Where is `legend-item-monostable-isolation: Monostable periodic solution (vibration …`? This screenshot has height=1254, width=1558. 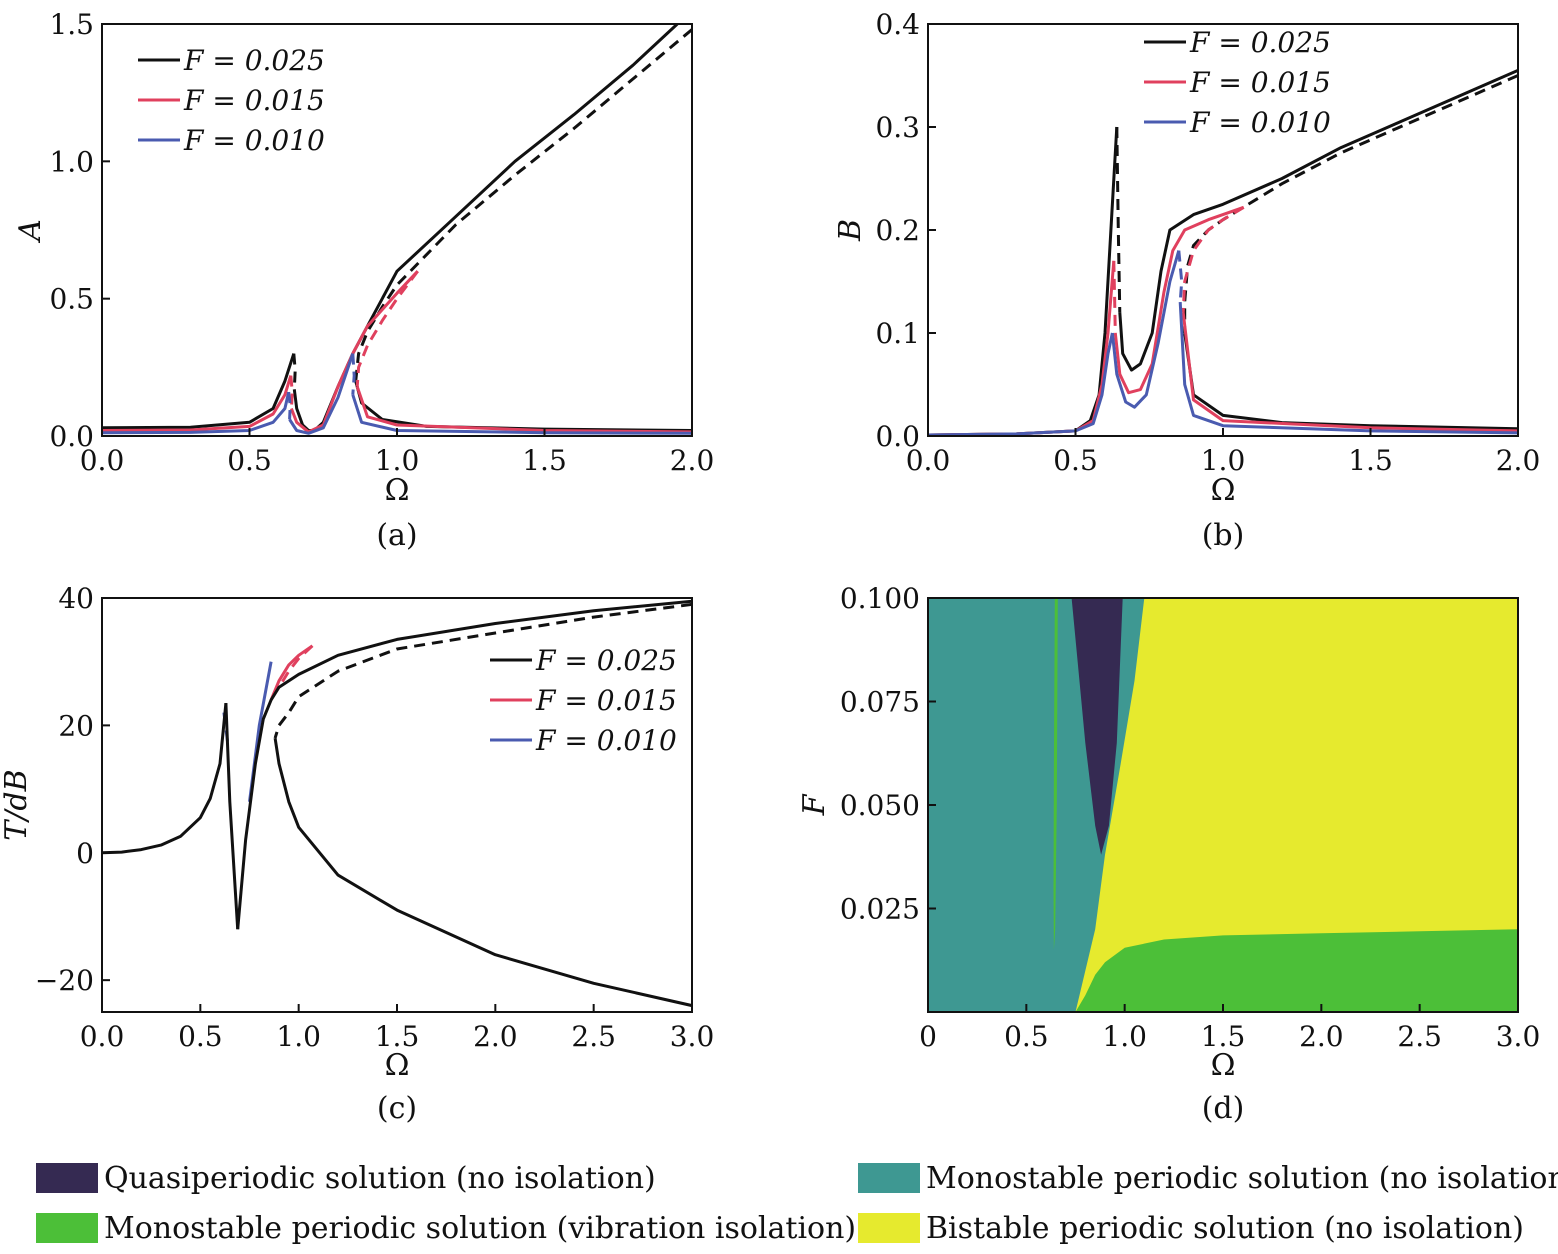 legend-item-monostable-isolation: Monostable periodic solution (vibration … is located at coordinates (446, 1228).